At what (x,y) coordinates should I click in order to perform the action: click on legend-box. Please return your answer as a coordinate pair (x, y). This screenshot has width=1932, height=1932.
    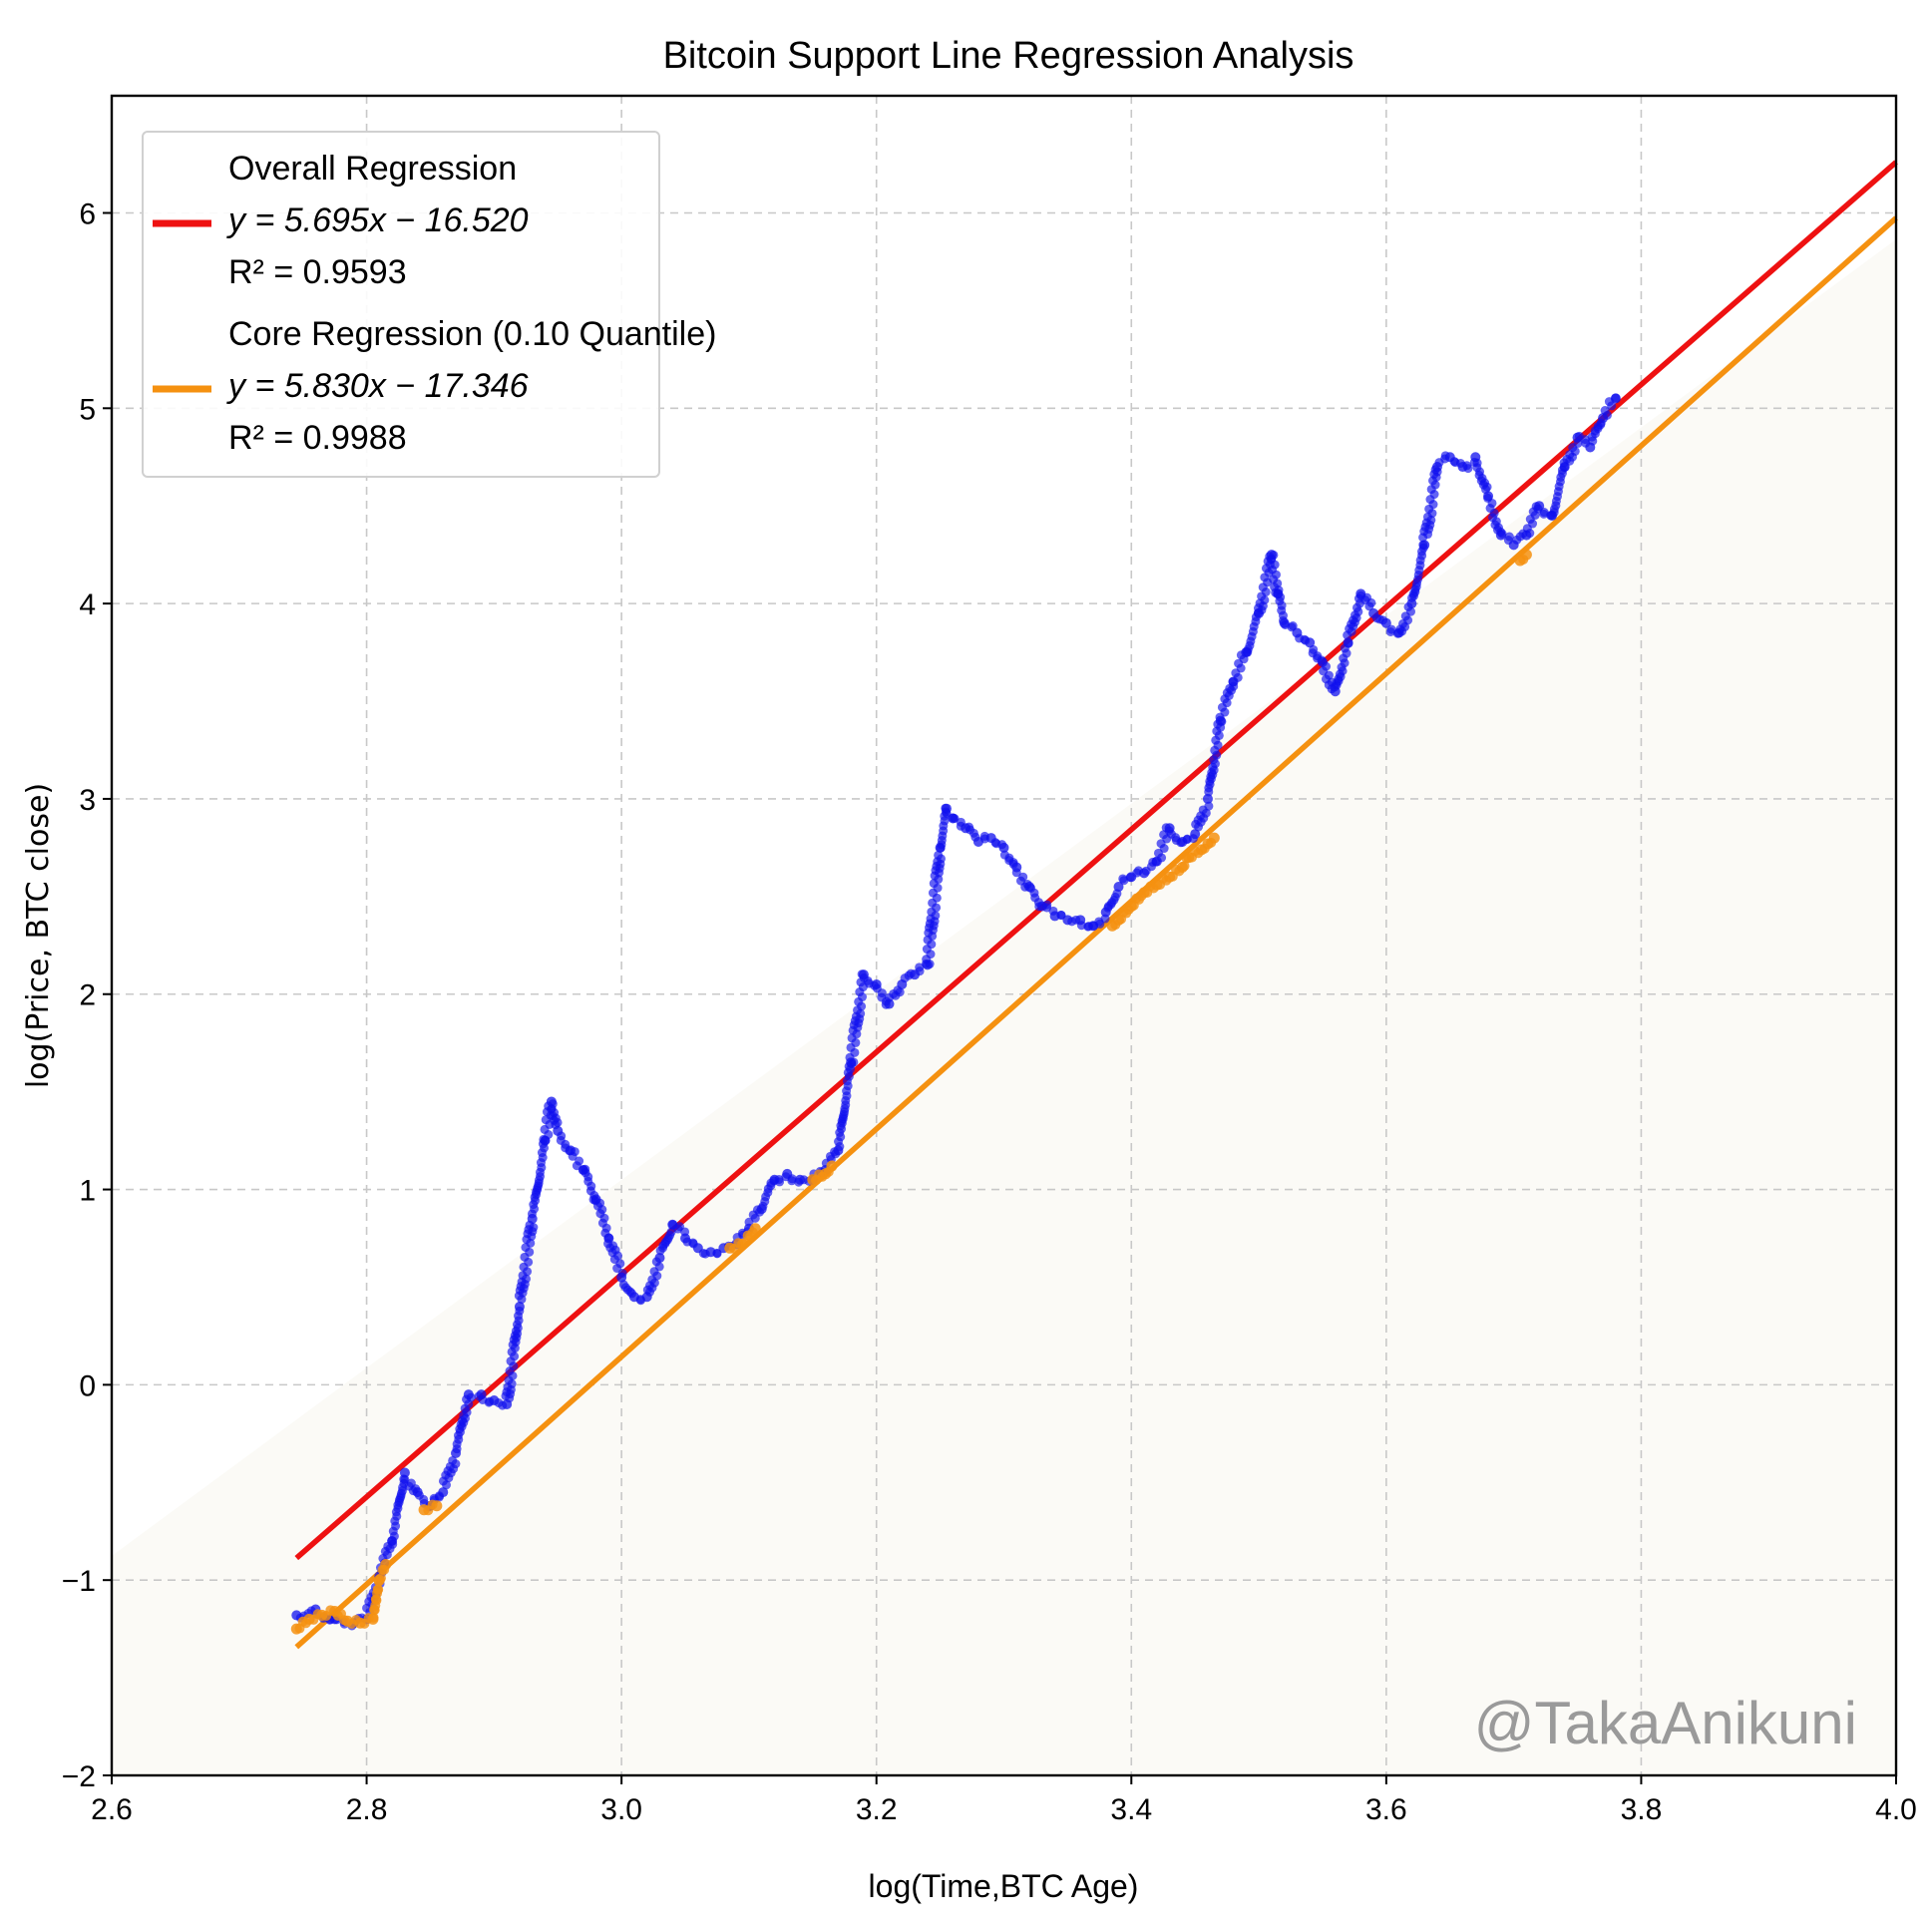
    Looking at the image, I should click on (401, 304).